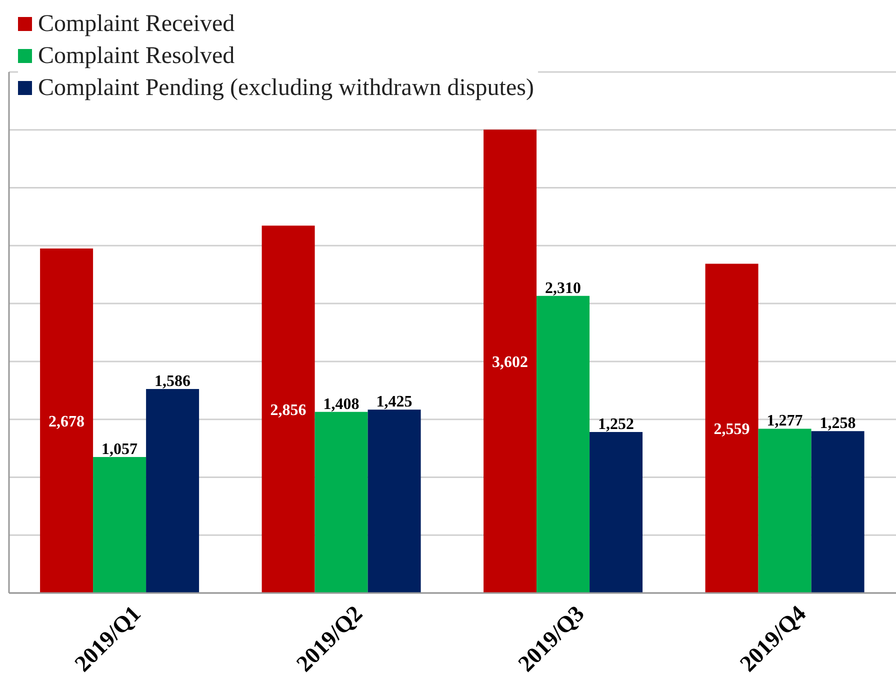 The image size is (896, 693). I want to click on data-label: 2,856, so click(288, 410).